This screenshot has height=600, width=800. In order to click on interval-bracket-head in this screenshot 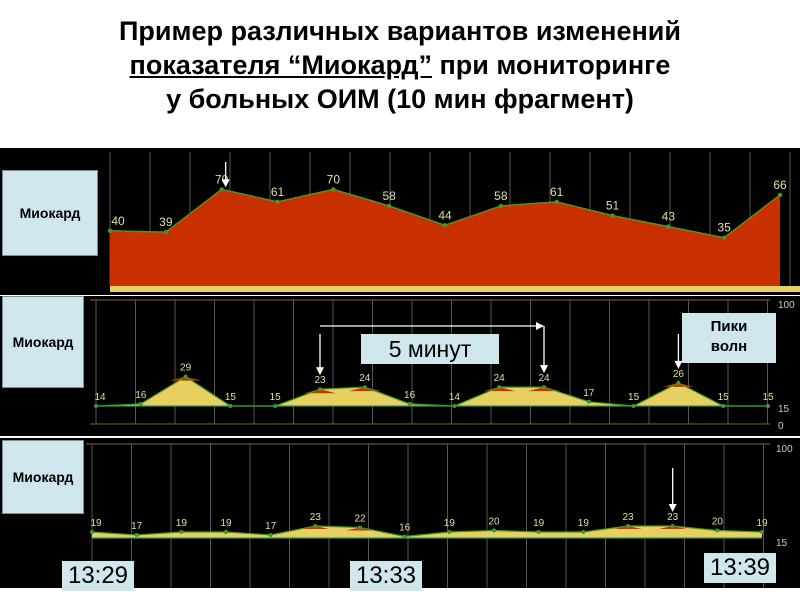, I will do `click(540, 326)`.